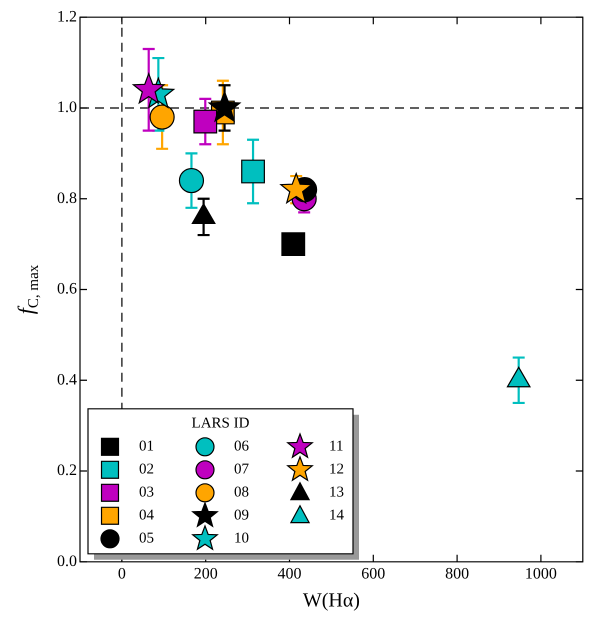 Image resolution: width=600 pixels, height=621 pixels. What do you see at coordinates (146, 492) in the screenshot?
I see `legend-label: 03` at bounding box center [146, 492].